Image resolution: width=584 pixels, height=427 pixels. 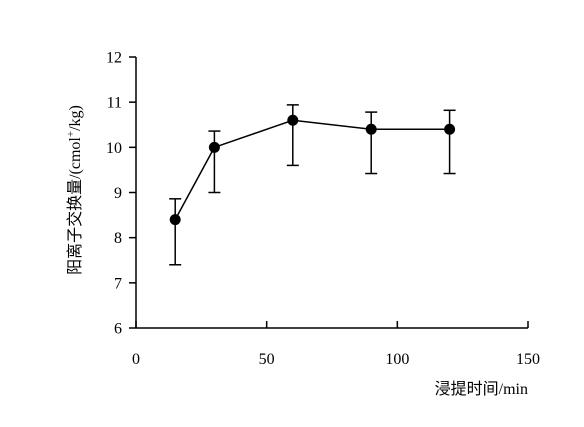 What do you see at coordinates (114, 148) in the screenshot?
I see `y-tick-label: 10` at bounding box center [114, 148].